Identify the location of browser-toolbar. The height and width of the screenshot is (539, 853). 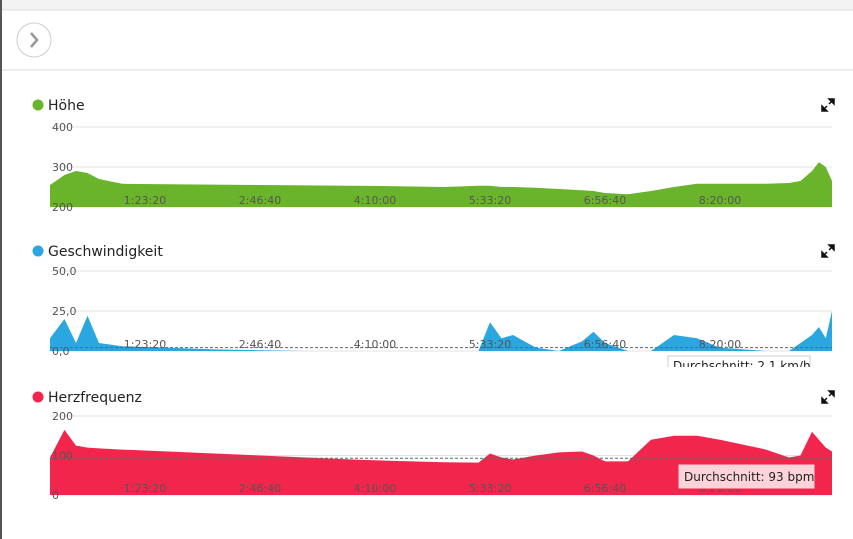
(426, 5).